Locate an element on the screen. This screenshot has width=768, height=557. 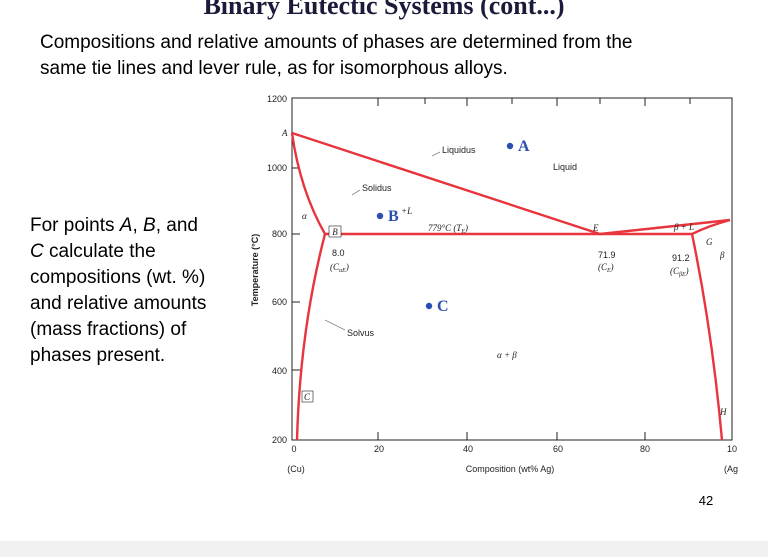
label: 91.2 is located at coordinates (681, 258).